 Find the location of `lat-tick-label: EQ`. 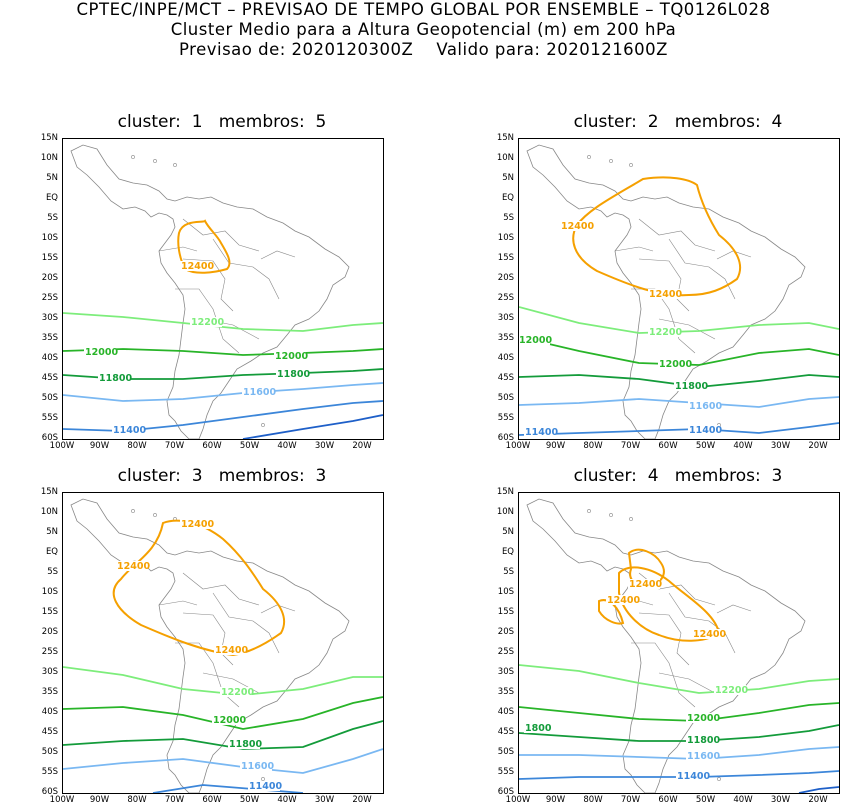

lat-tick-label: EQ is located at coordinates (507, 198).